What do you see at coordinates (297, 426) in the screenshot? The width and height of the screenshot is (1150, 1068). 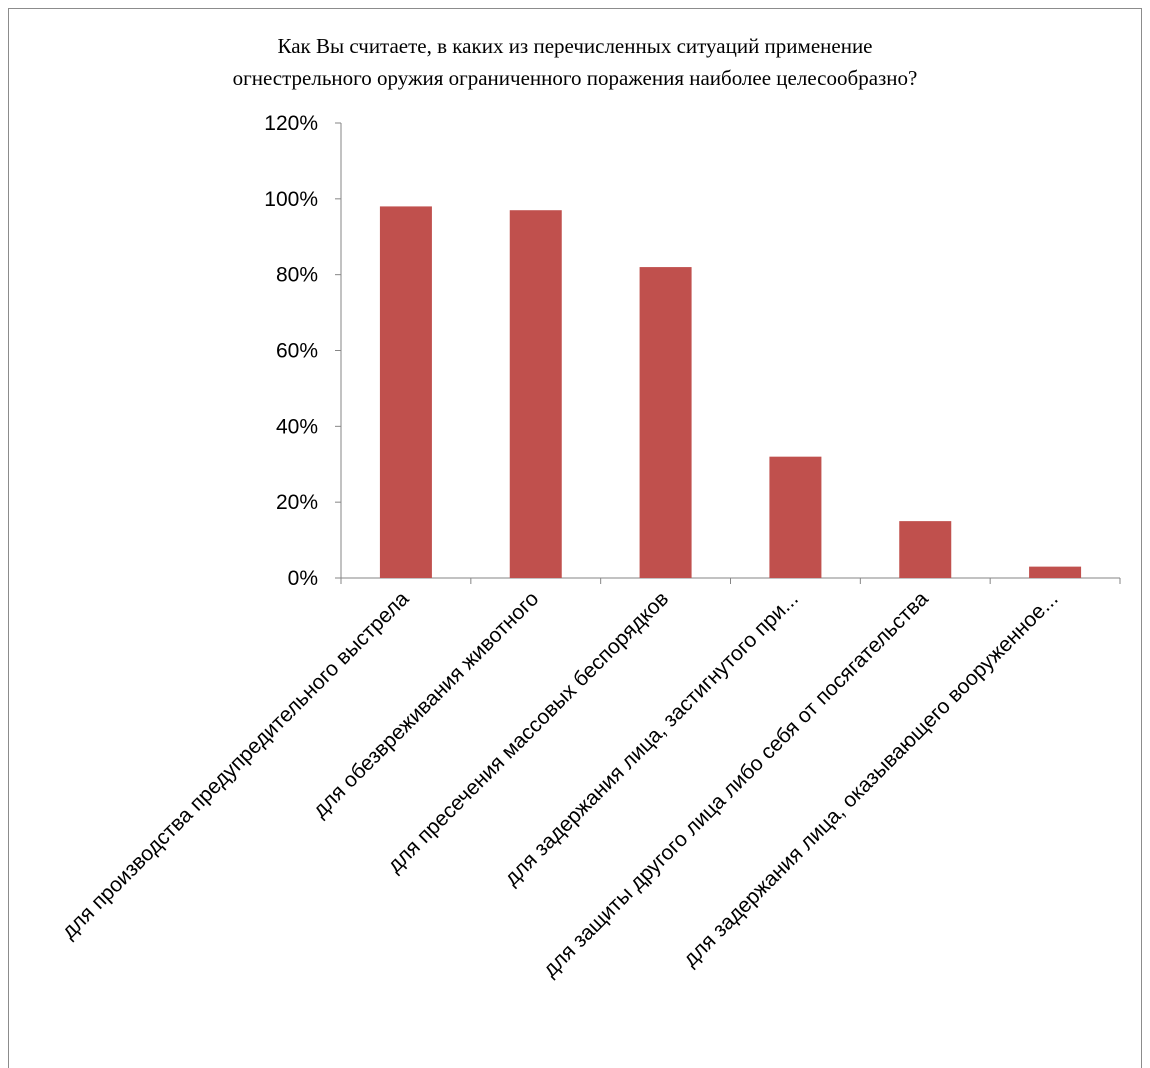 I see `y-tick-label: 40%` at bounding box center [297, 426].